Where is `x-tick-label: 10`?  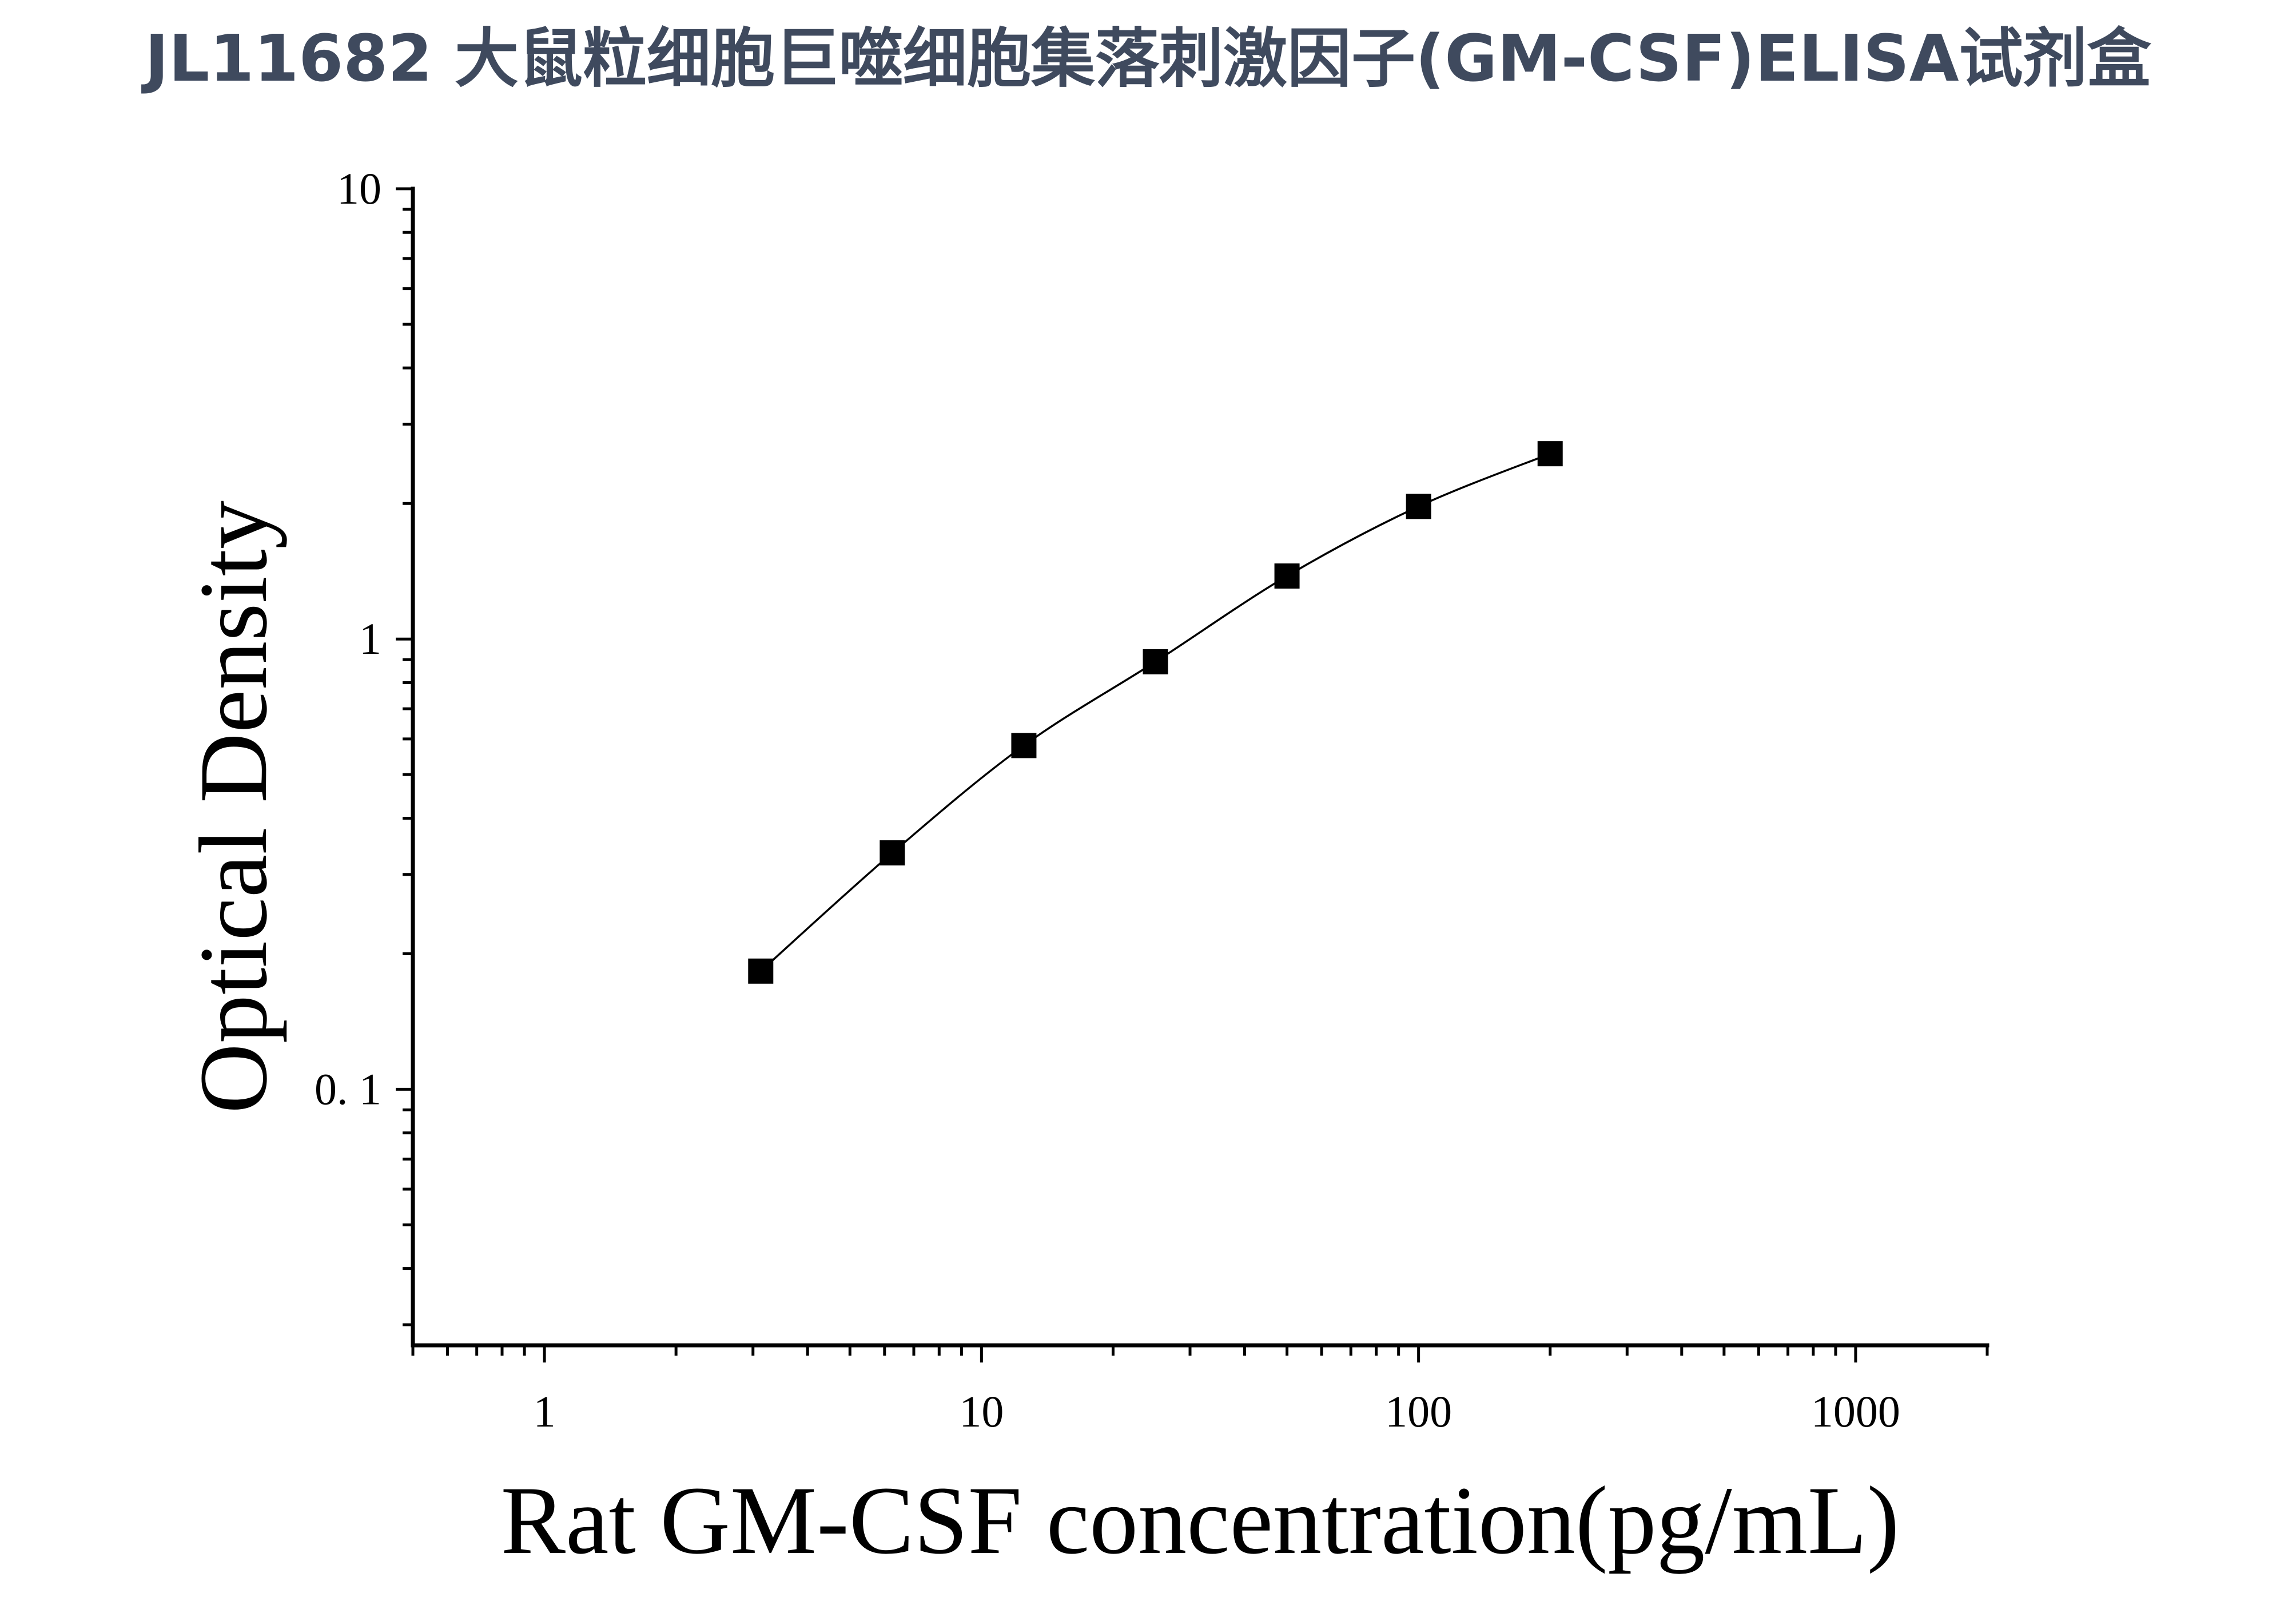 x-tick-label: 10 is located at coordinates (981, 1411).